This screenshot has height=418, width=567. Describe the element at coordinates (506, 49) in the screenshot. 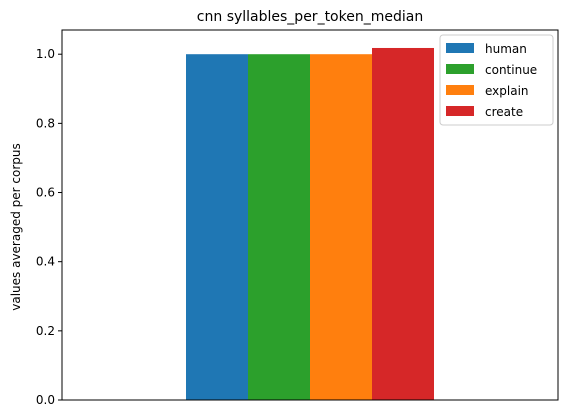

I see `legend-label-human: human` at that location.